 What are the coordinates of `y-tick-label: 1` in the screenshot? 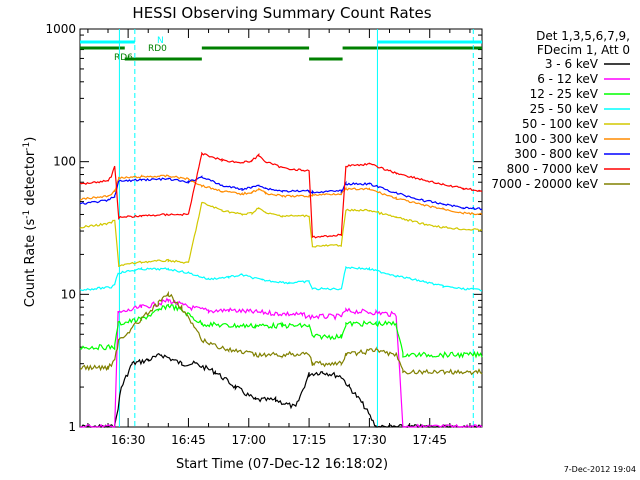 It's located at (72, 427).